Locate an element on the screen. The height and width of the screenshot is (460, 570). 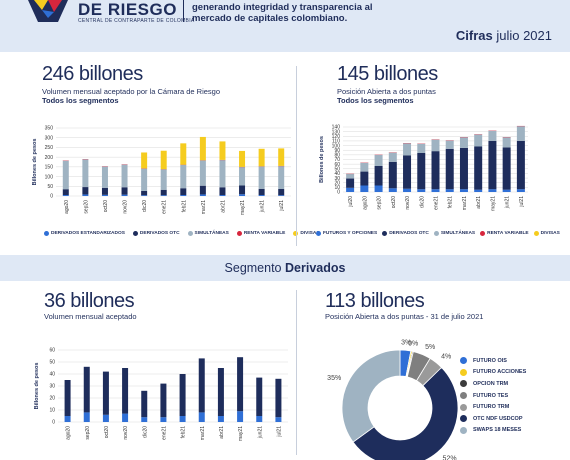
open-position-x-tick: feb21 is located at coordinates (451, 202).